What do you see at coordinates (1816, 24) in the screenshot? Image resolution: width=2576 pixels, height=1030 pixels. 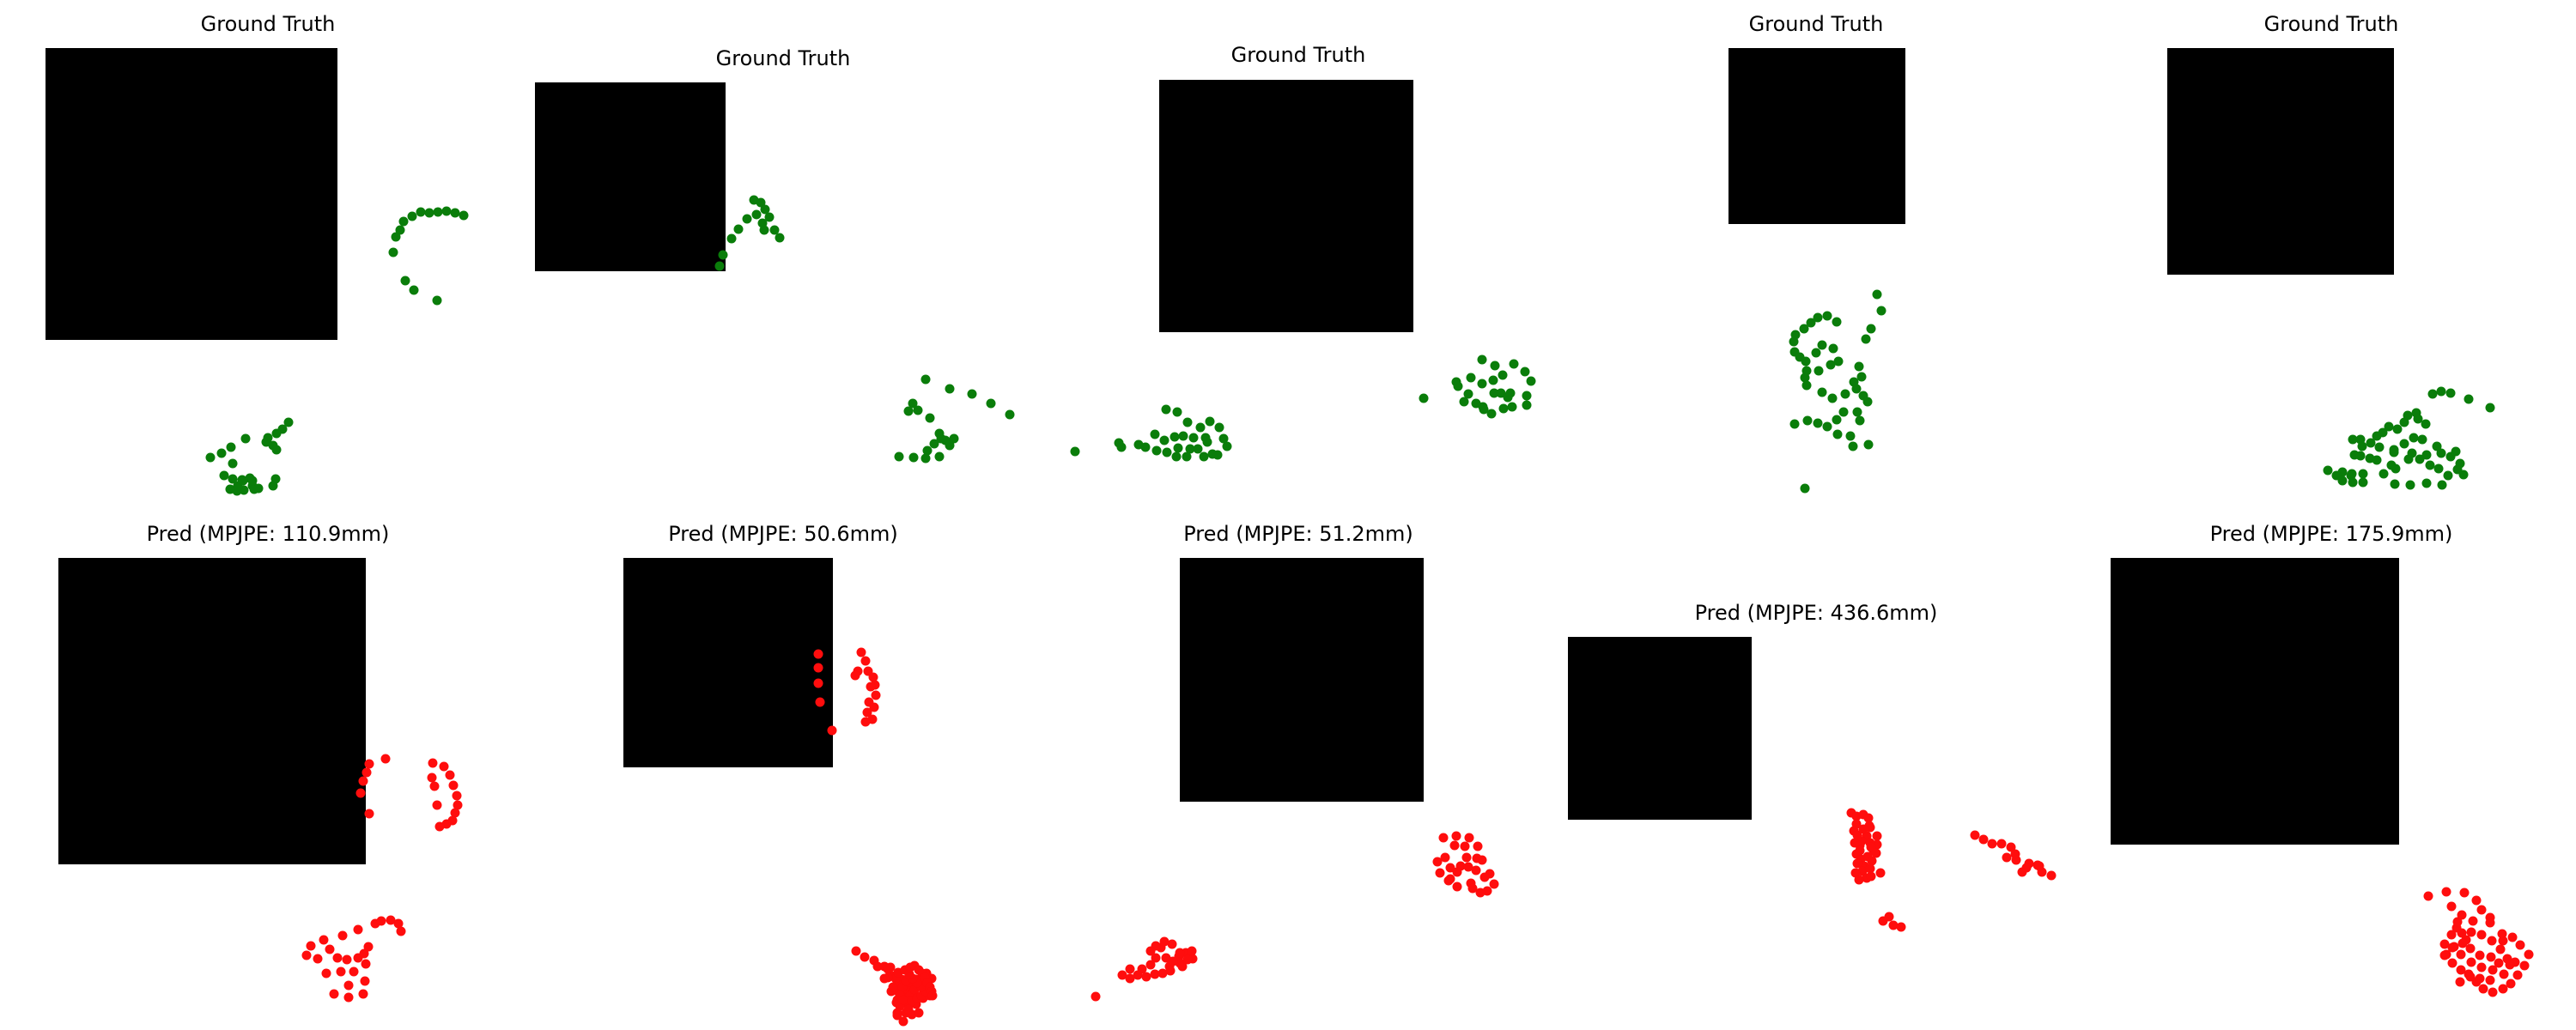 I see `panel-title: Ground Truth` at bounding box center [1816, 24].